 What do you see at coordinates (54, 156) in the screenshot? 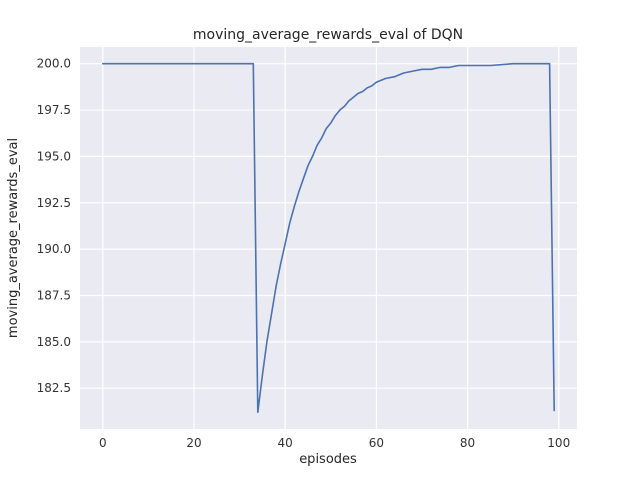
I see `y-tick-label: 195.0` at bounding box center [54, 156].